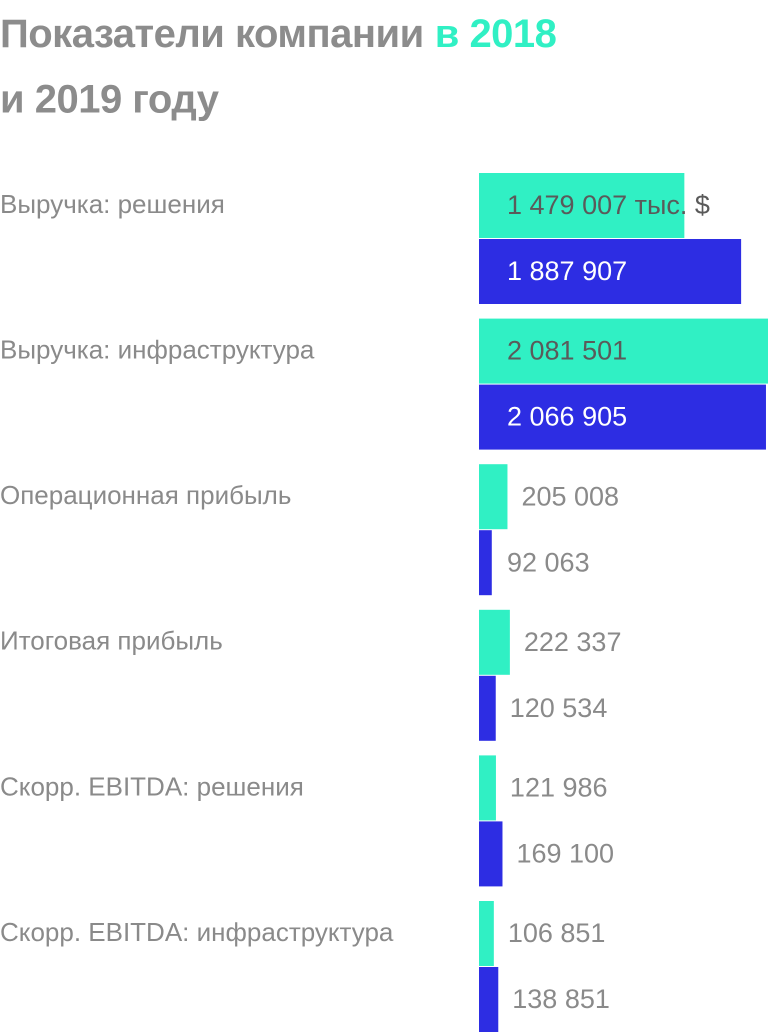  What do you see at coordinates (567, 351) in the screenshot?
I see `value-label: 2 081 501` at bounding box center [567, 351].